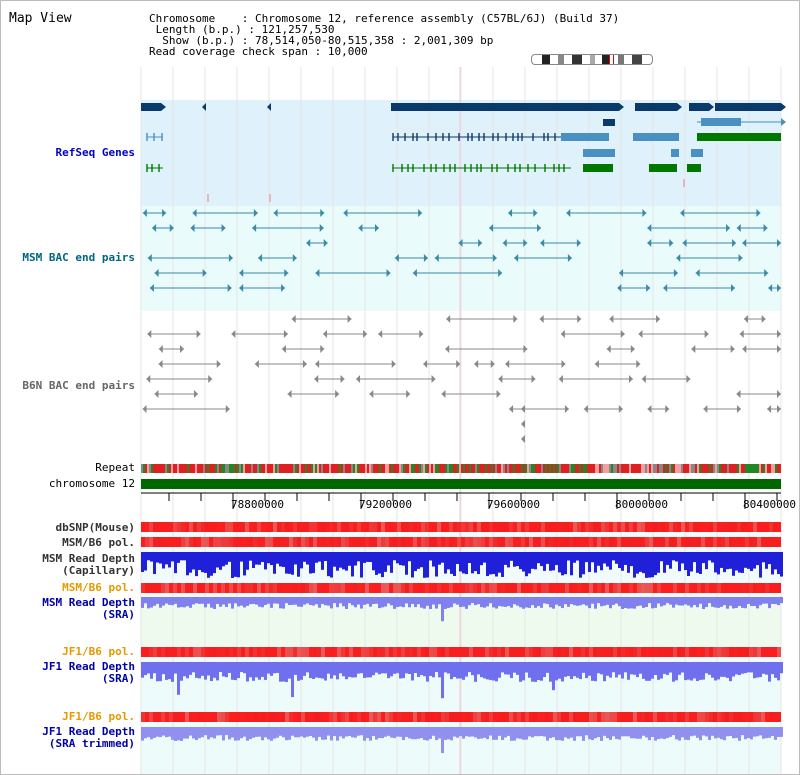 This screenshot has height=775, width=800. What do you see at coordinates (611, 59) in the screenshot?
I see `ideogram-position-marker` at bounding box center [611, 59].